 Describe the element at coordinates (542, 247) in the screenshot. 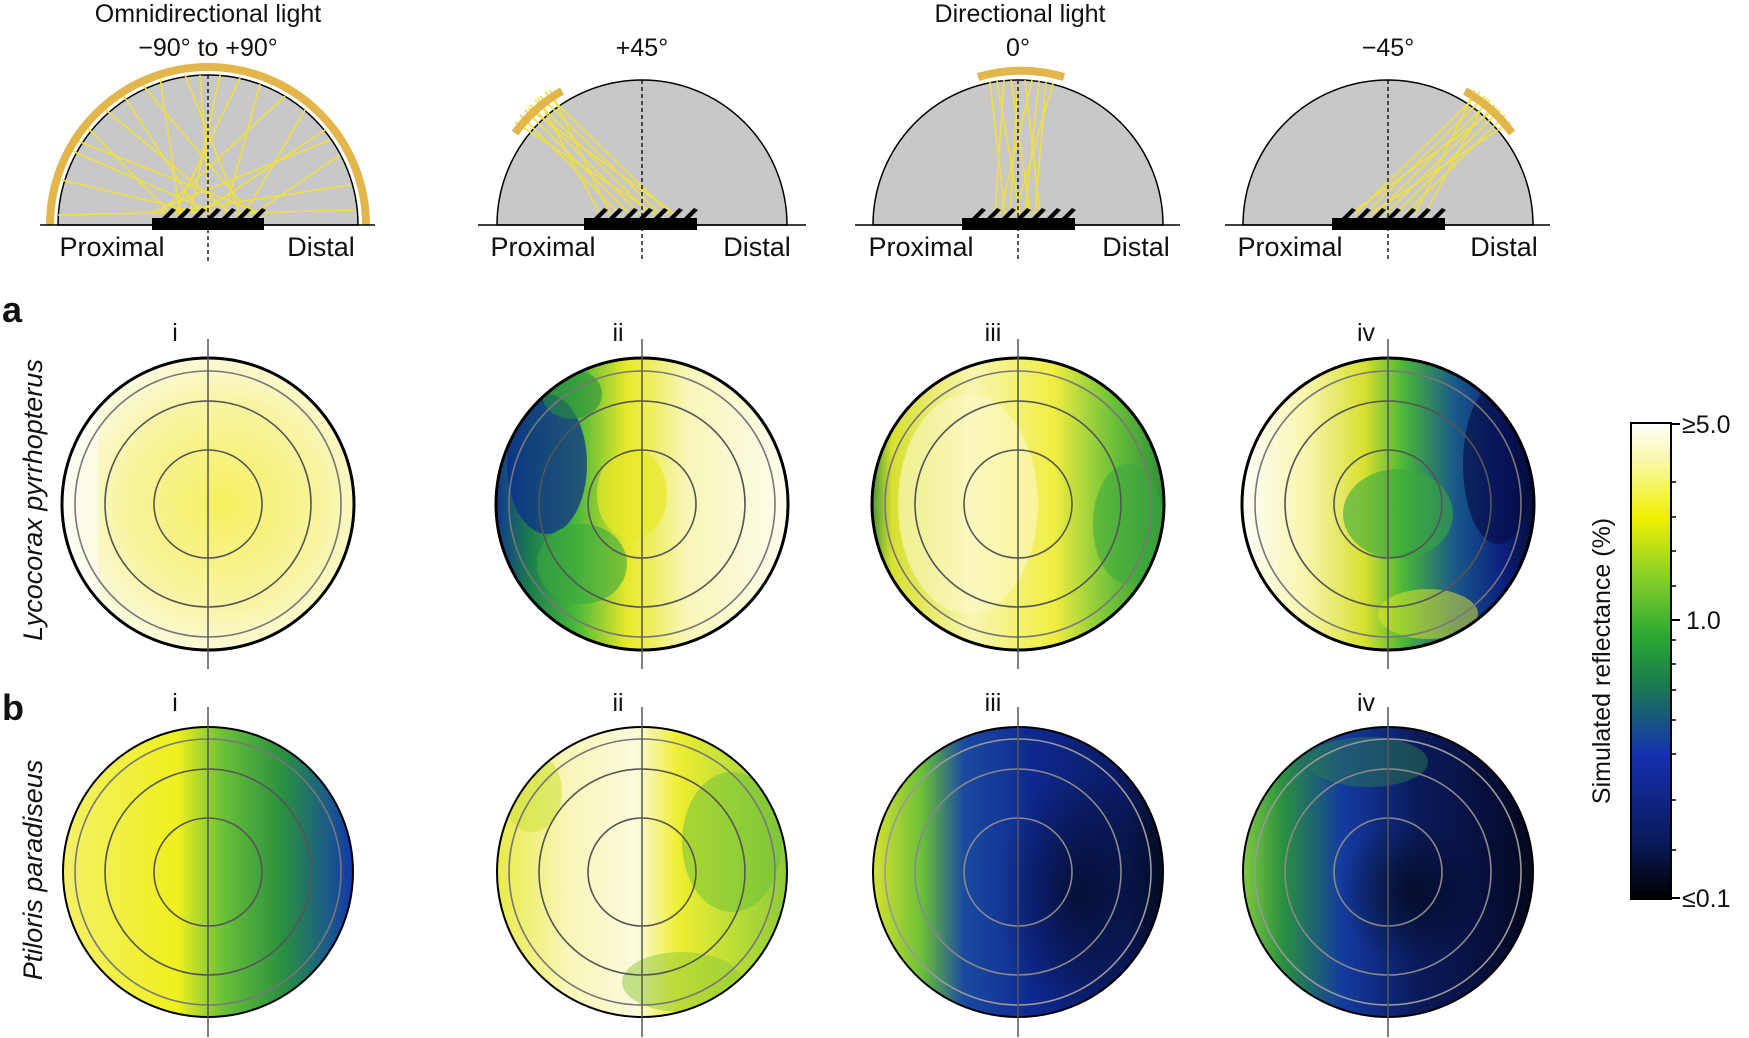

I see `proximal-label-2: Proximal` at that location.